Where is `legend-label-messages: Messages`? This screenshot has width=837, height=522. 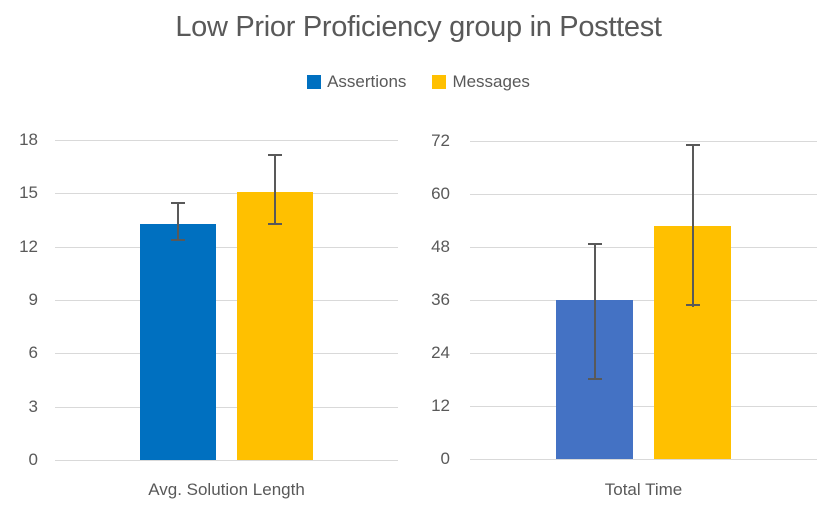
legend-label-messages: Messages is located at coordinates (491, 81).